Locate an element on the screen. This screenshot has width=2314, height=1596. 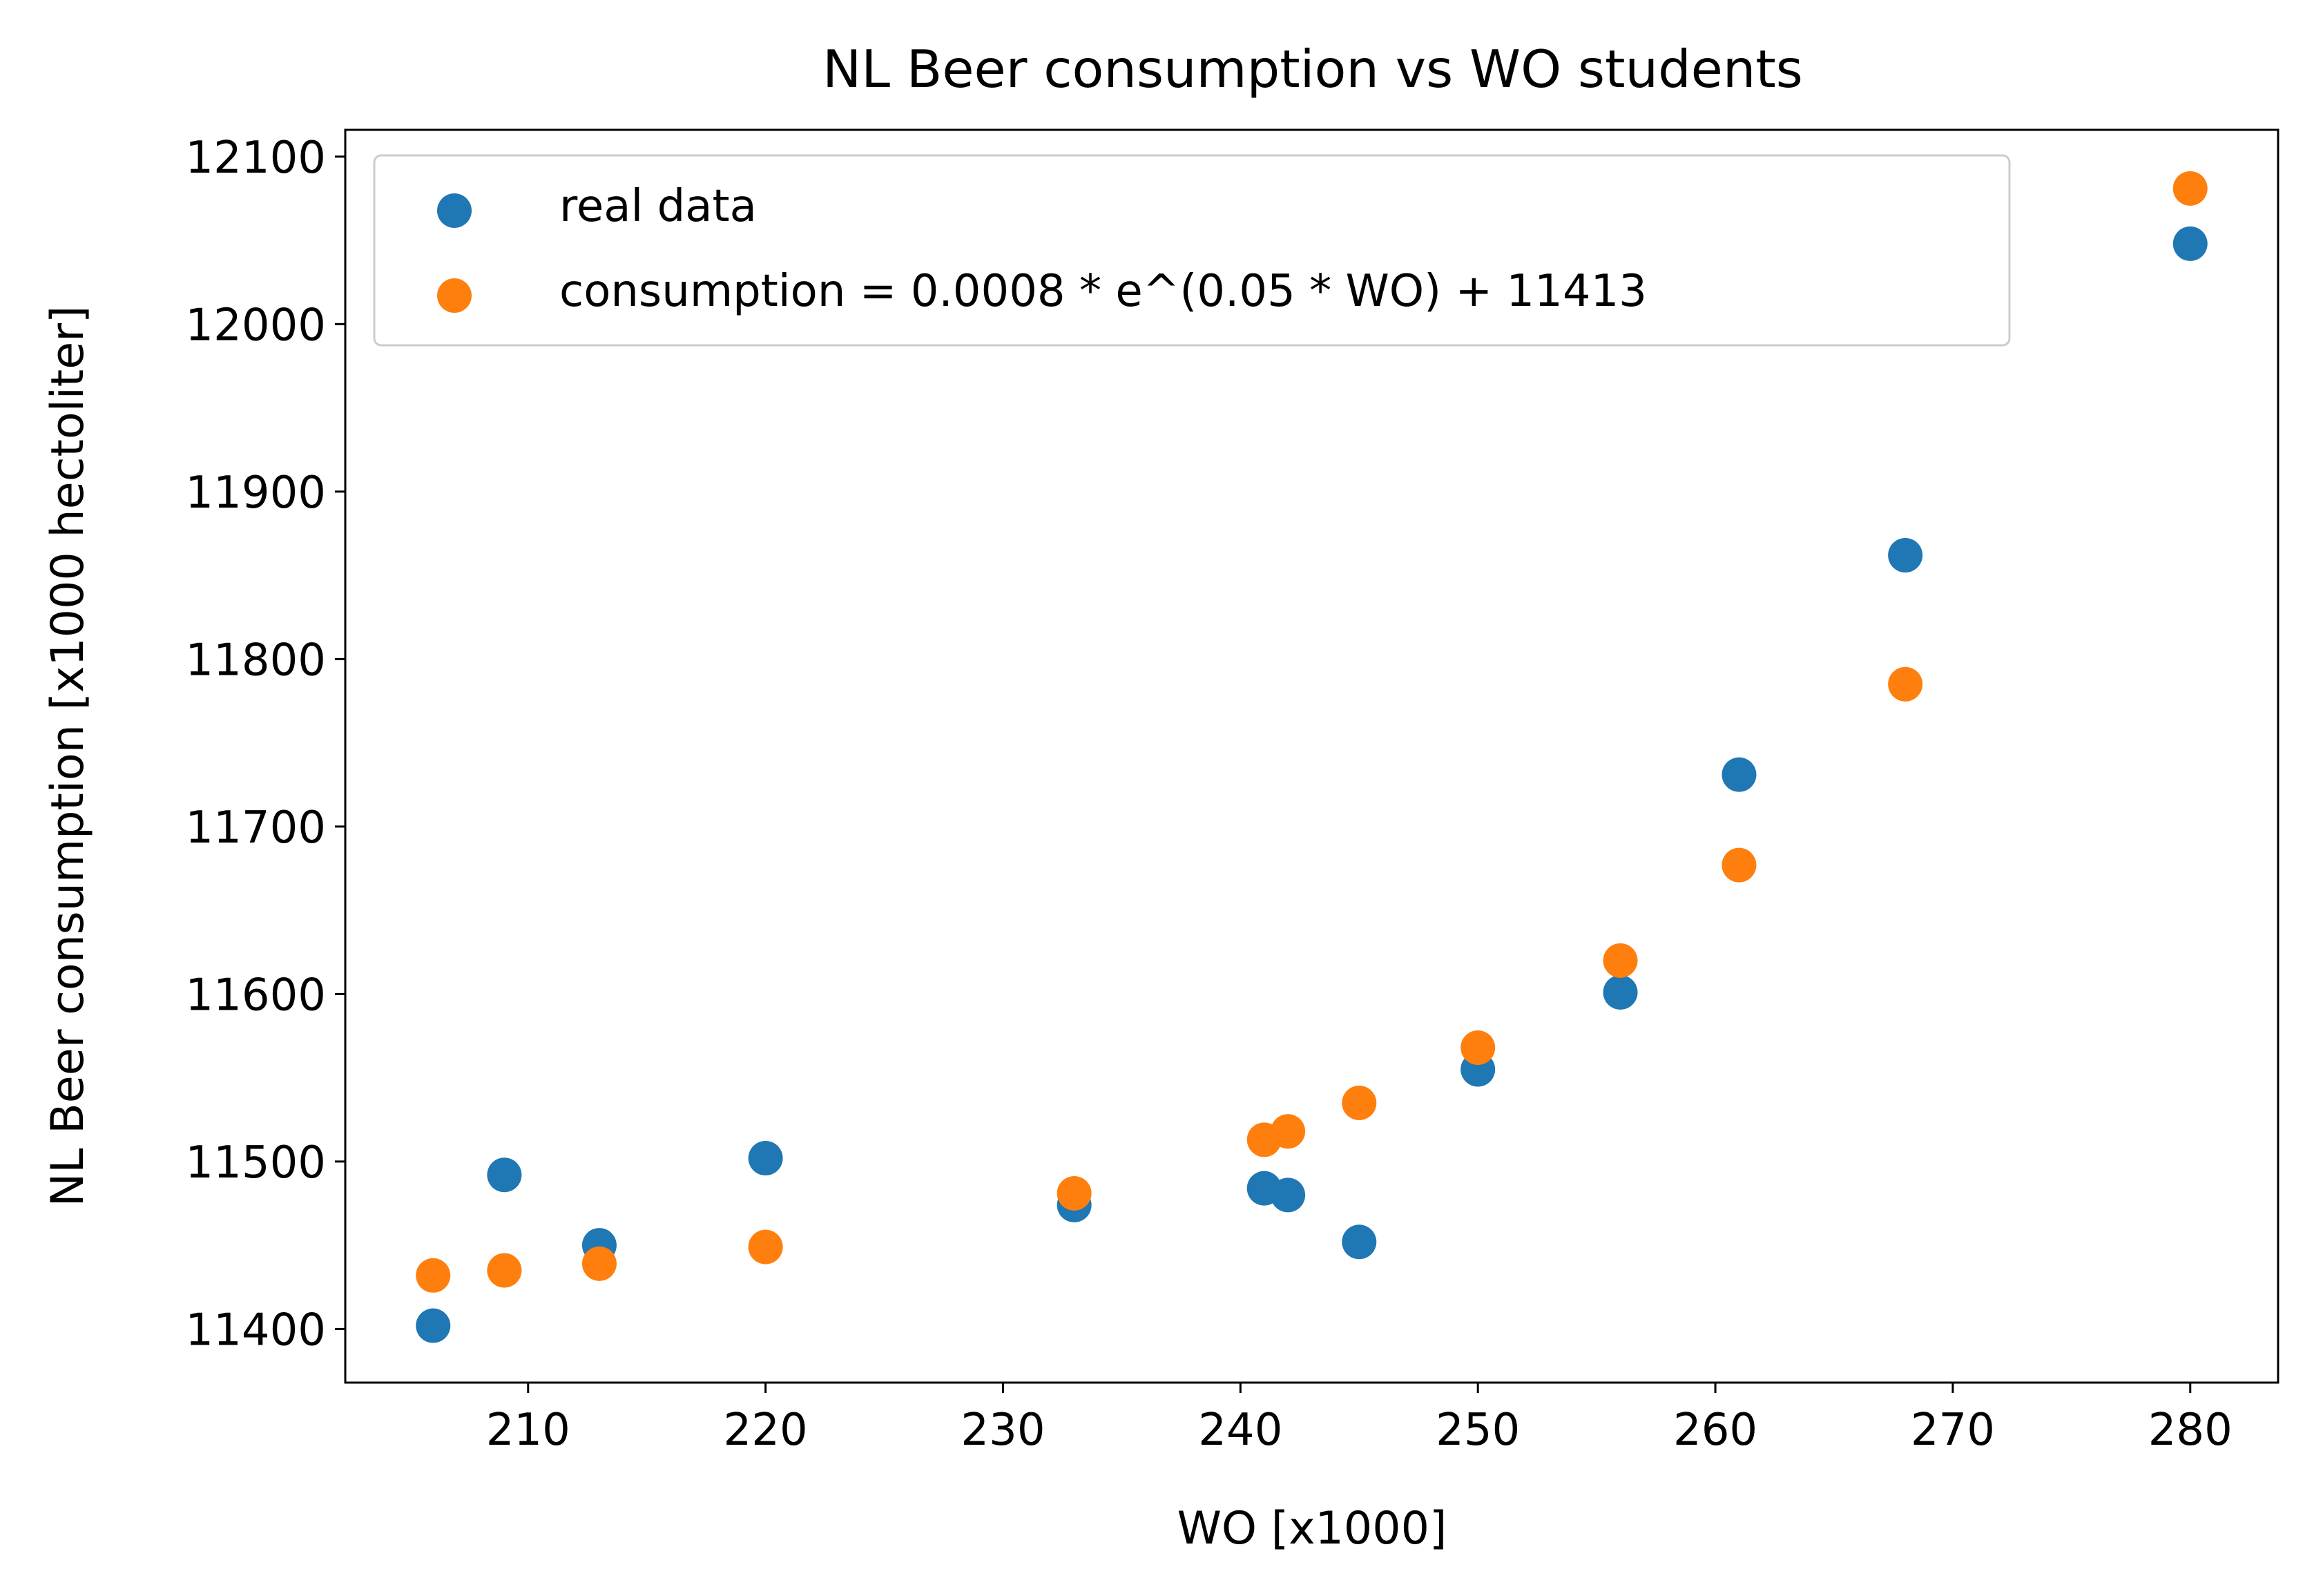
x-tick-label: 210 is located at coordinates (528, 1431).